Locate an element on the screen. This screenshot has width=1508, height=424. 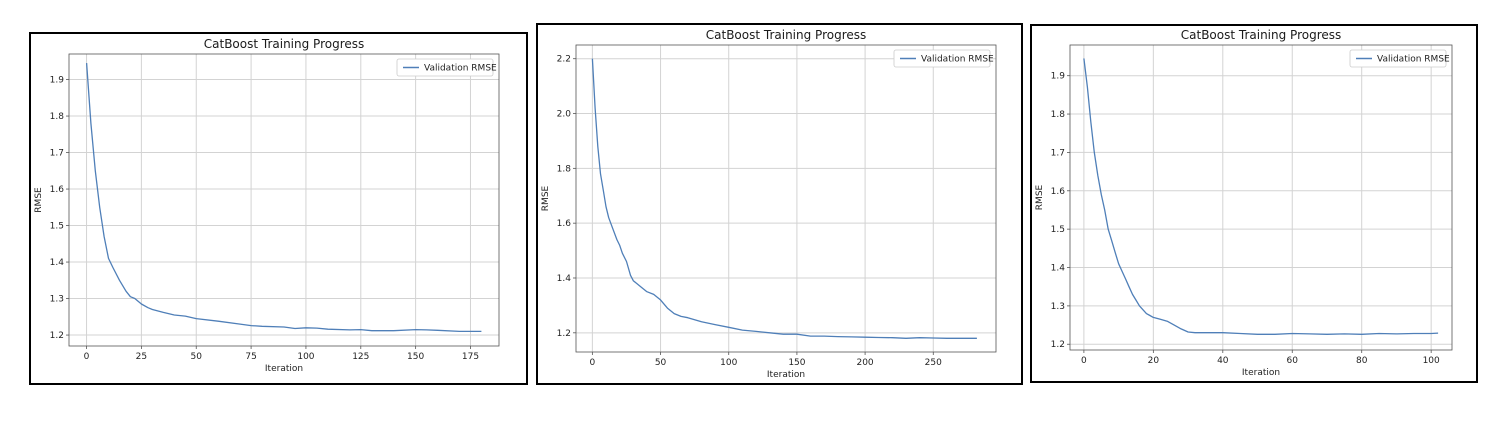
x-tick-label: 40 is located at coordinates (1223, 361).